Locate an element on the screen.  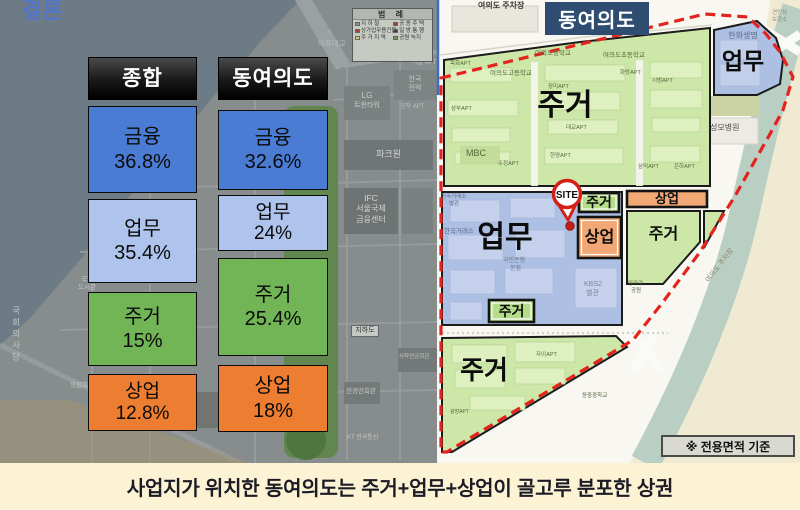
map-label-ifc-3: 금융센터 is located at coordinates (371, 219).